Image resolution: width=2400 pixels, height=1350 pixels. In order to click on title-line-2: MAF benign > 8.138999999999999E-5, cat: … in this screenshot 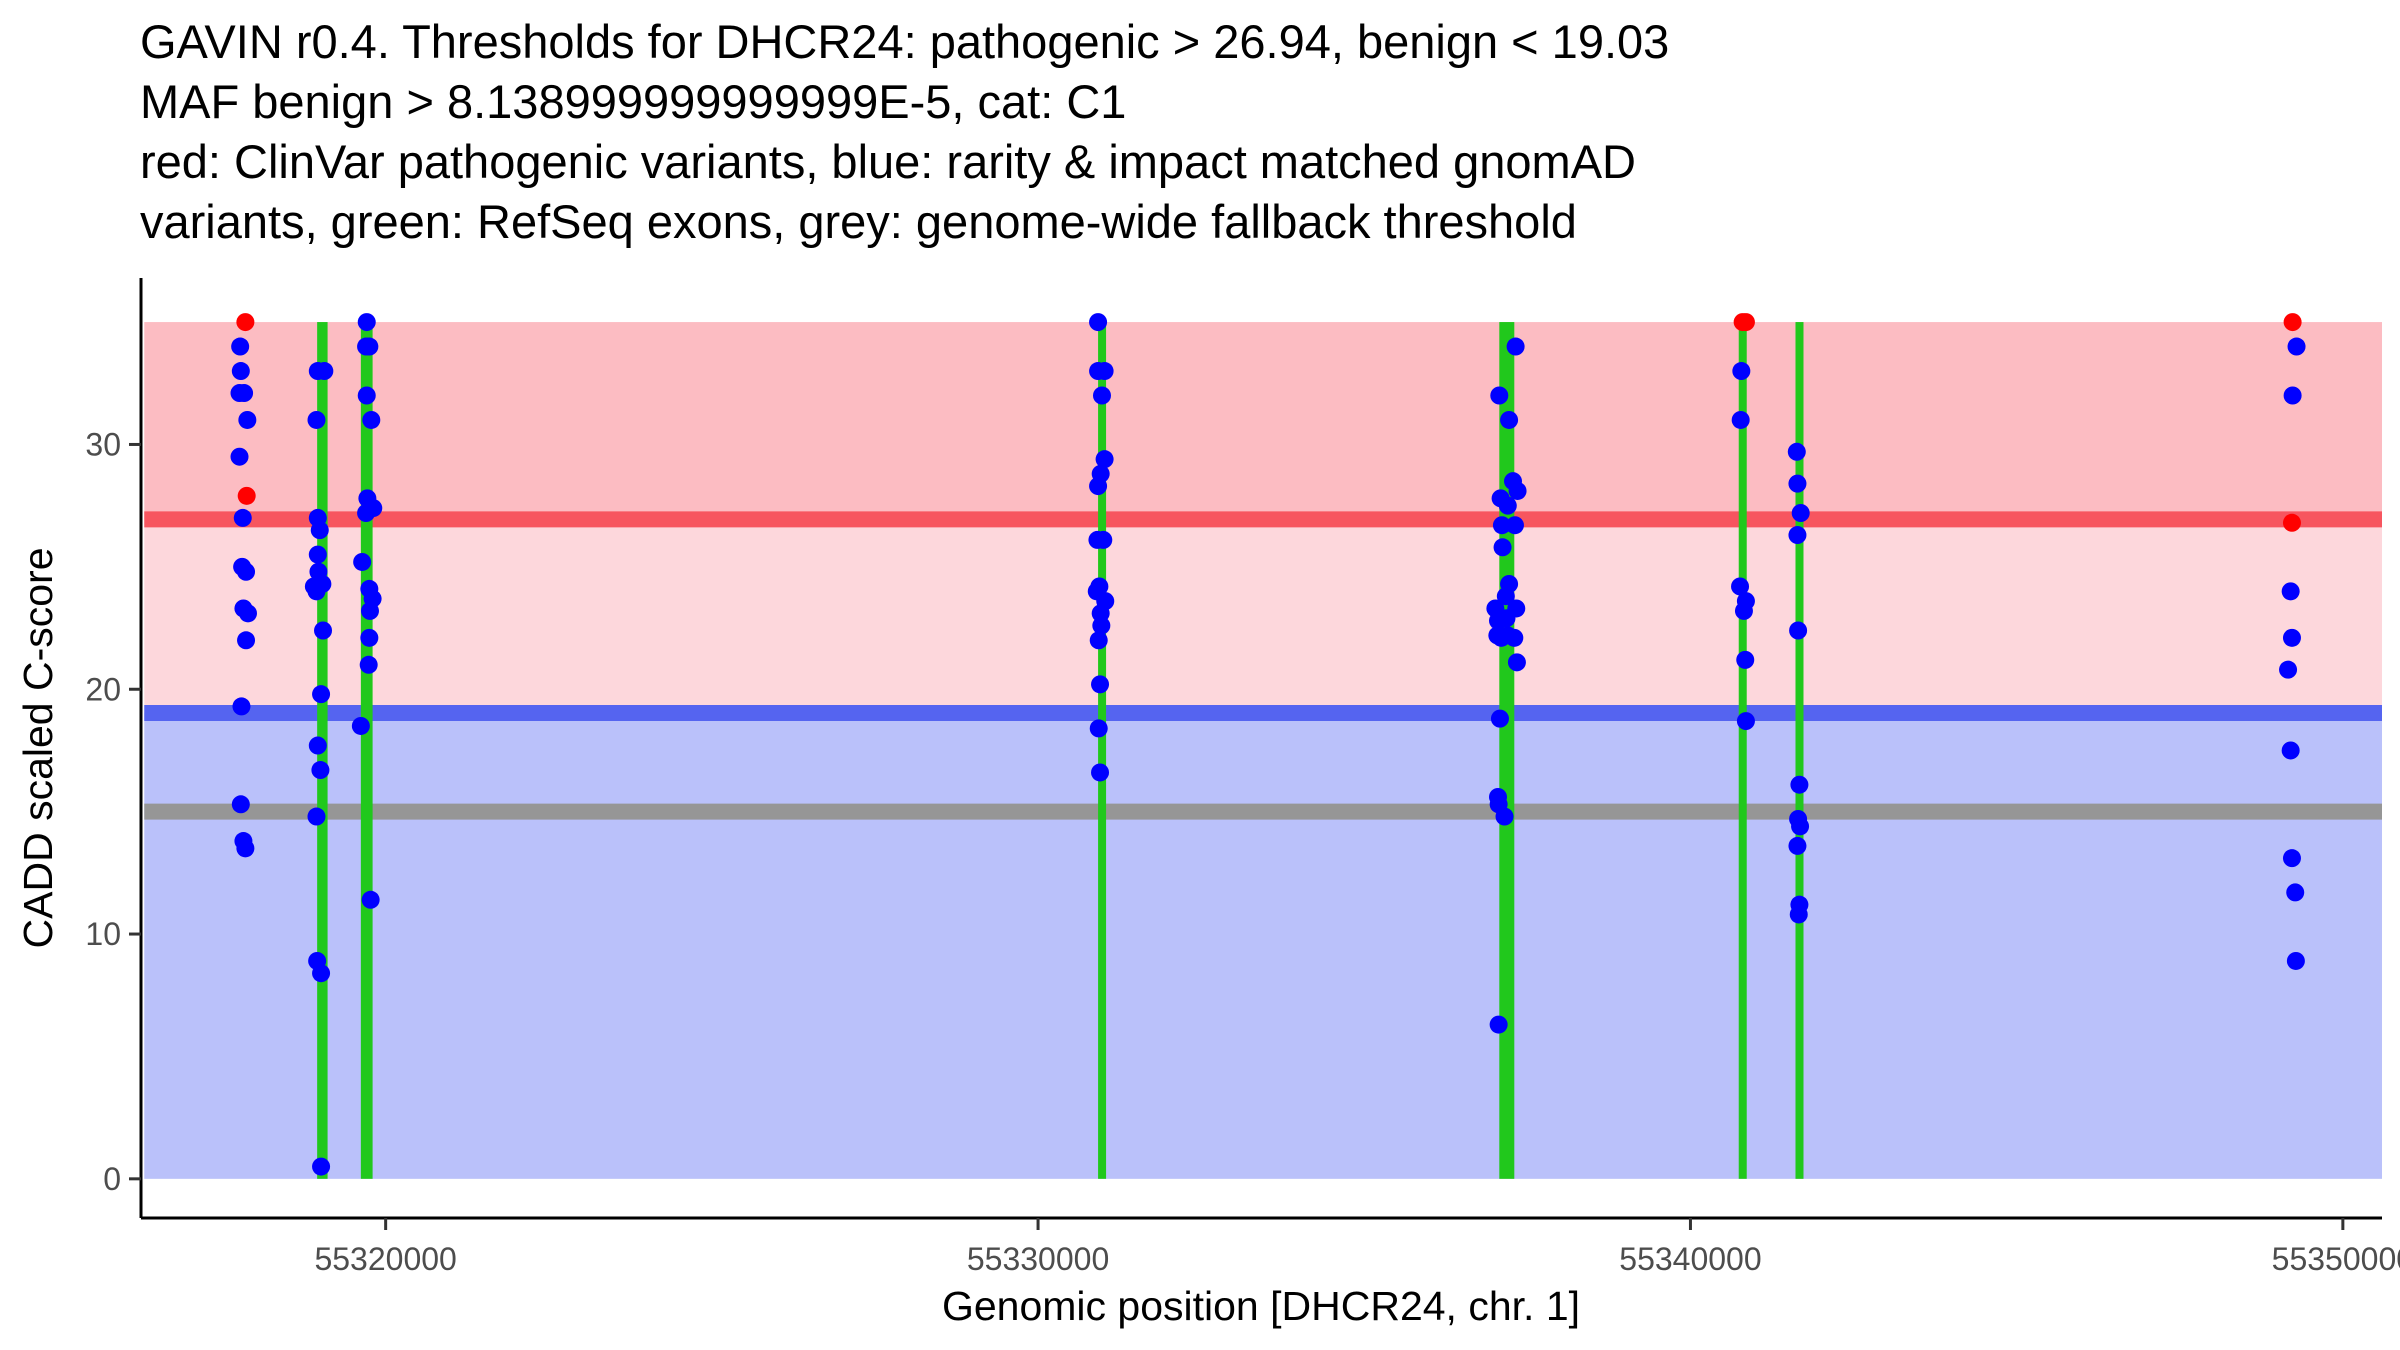, I will do `click(633, 101)`.